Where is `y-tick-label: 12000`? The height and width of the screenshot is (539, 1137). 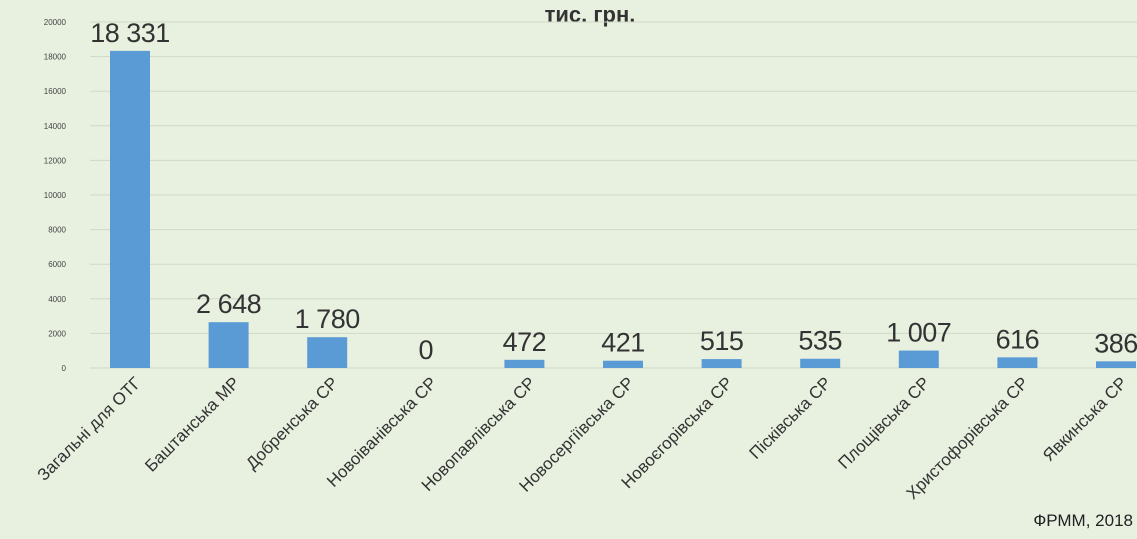 y-tick-label: 12000 is located at coordinates (55, 160).